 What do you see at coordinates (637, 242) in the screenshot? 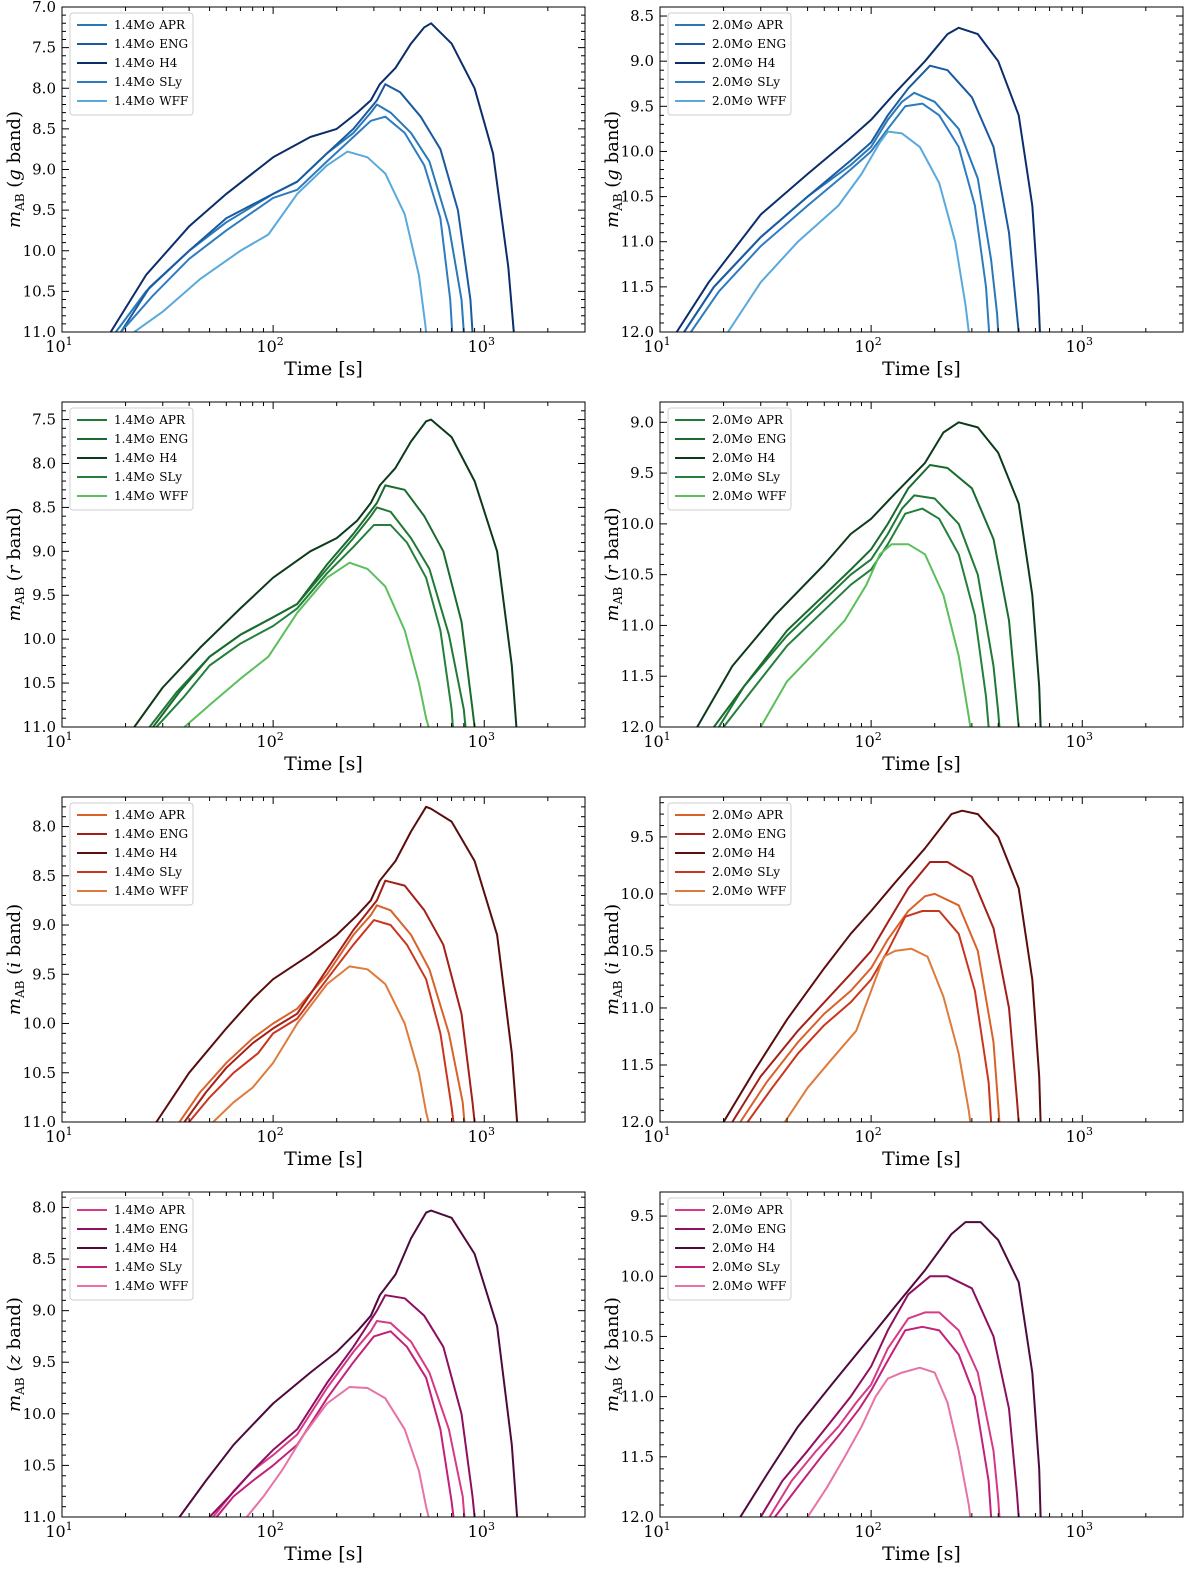
I see `y-tick-label: 11.0` at bounding box center [637, 242].